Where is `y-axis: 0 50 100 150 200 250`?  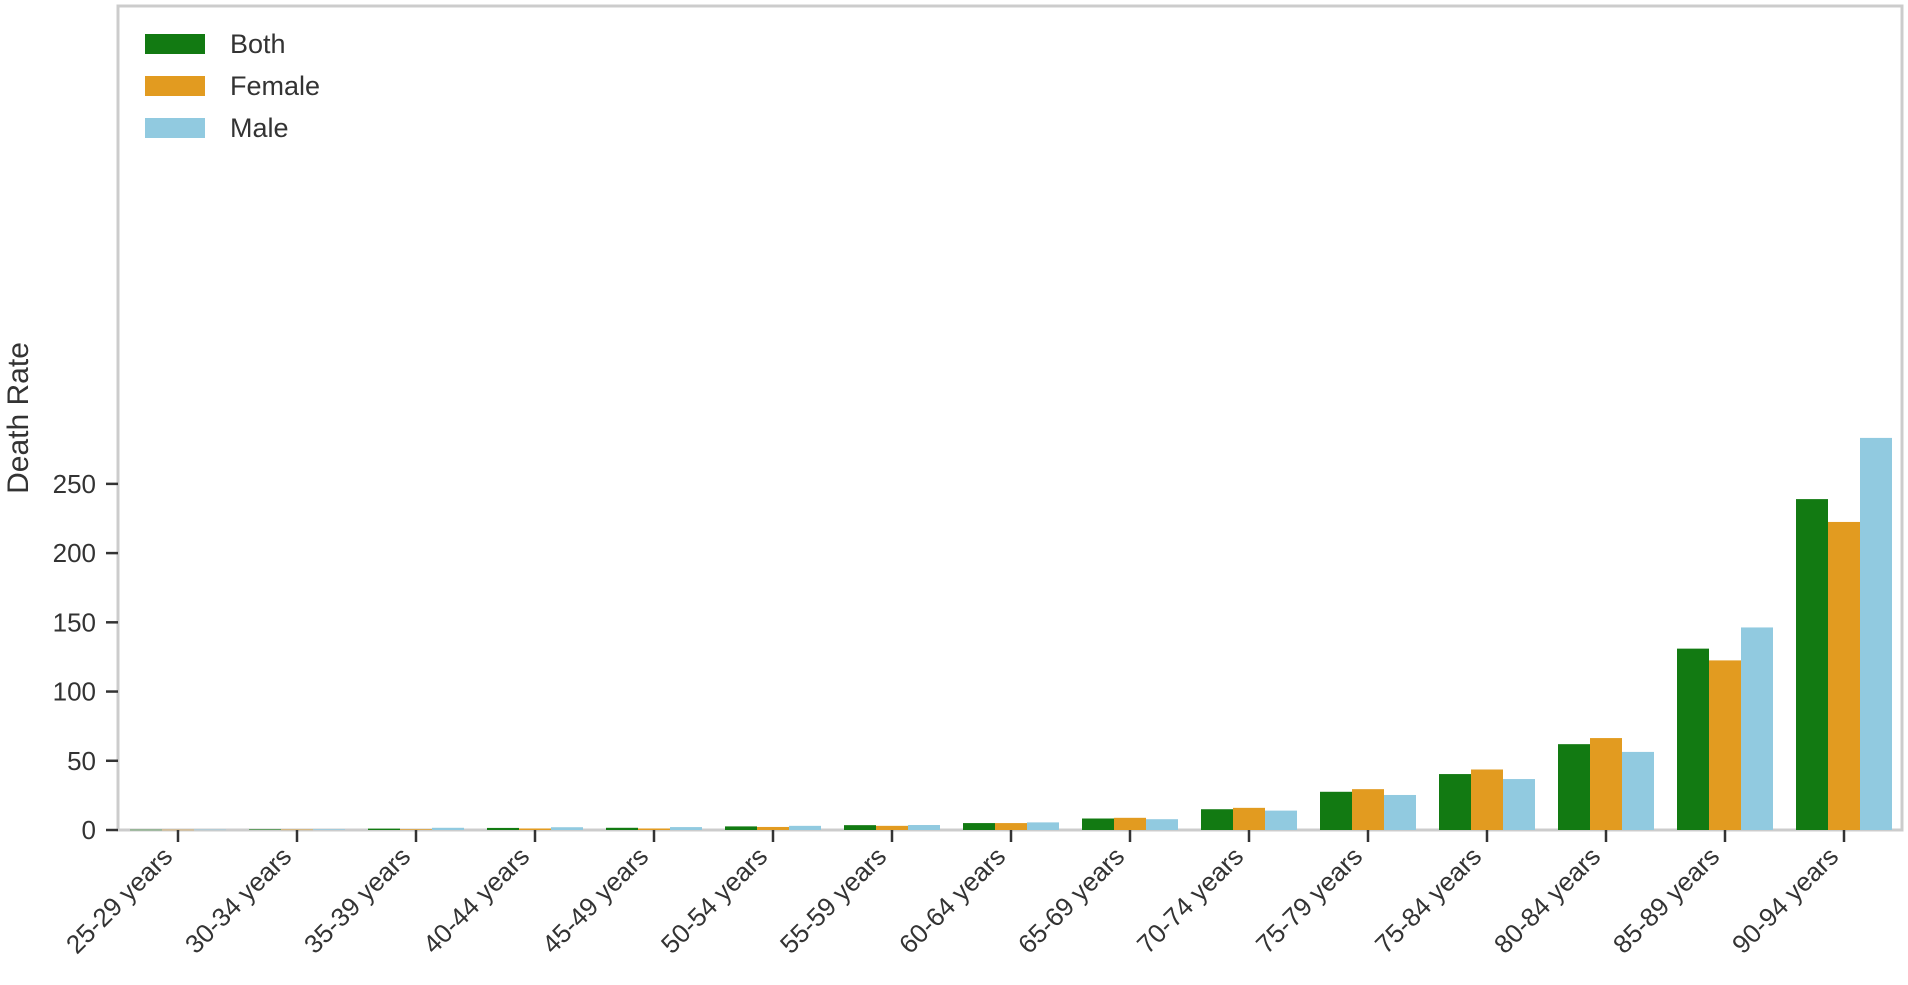
y-axis: 0 50 100 150 200 250 is located at coordinates (85, 657).